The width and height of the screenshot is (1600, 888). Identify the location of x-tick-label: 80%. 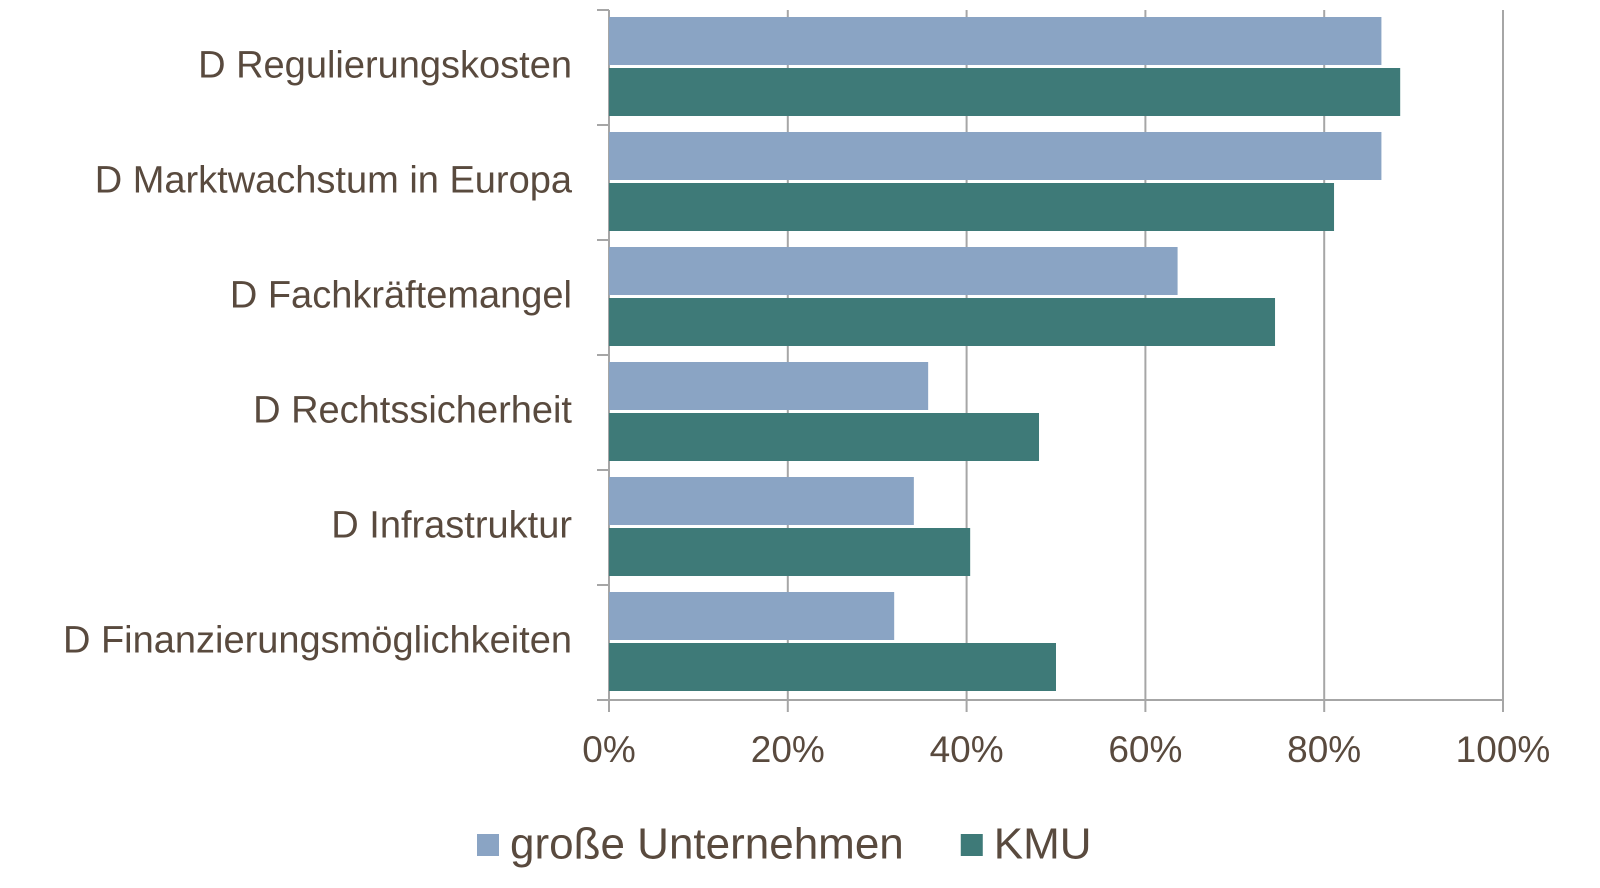
(1324, 749).